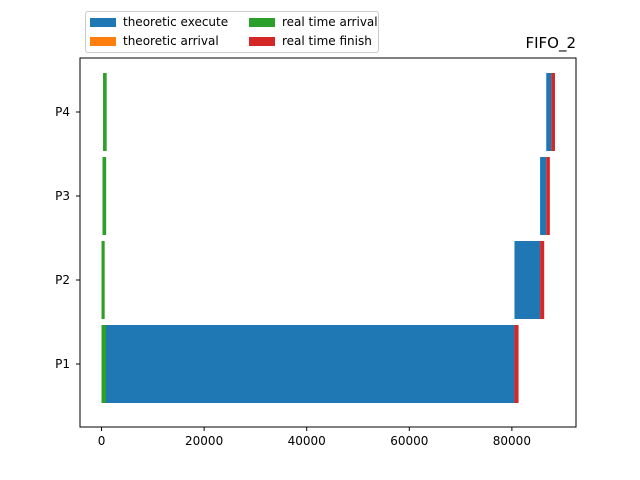  What do you see at coordinates (103, 22) in the screenshot?
I see `legend-swatch-theoretic-execute` at bounding box center [103, 22].